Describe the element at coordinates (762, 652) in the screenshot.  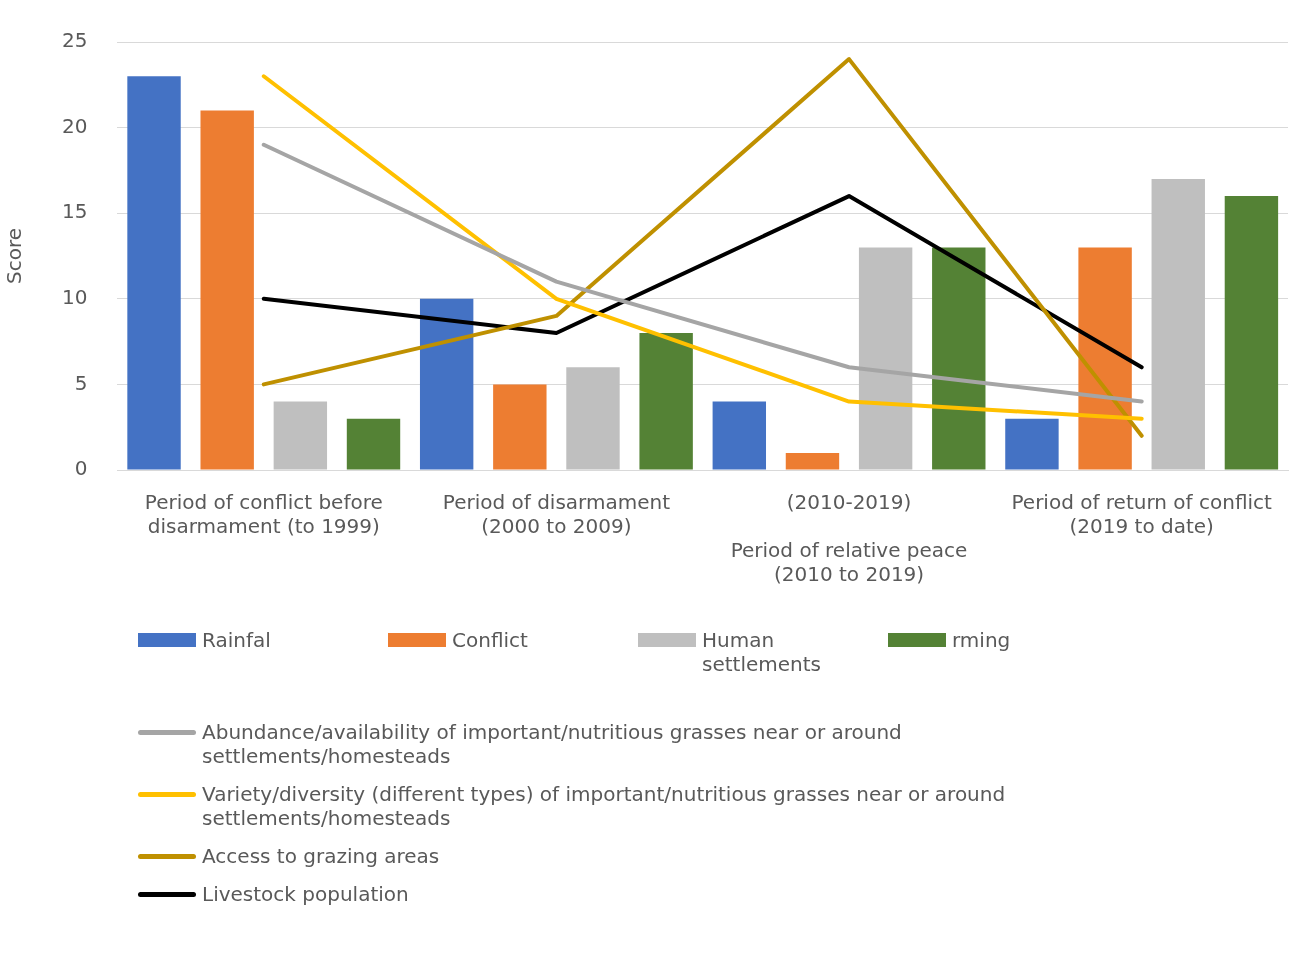
I see `legend-label: Human settlements` at that location.